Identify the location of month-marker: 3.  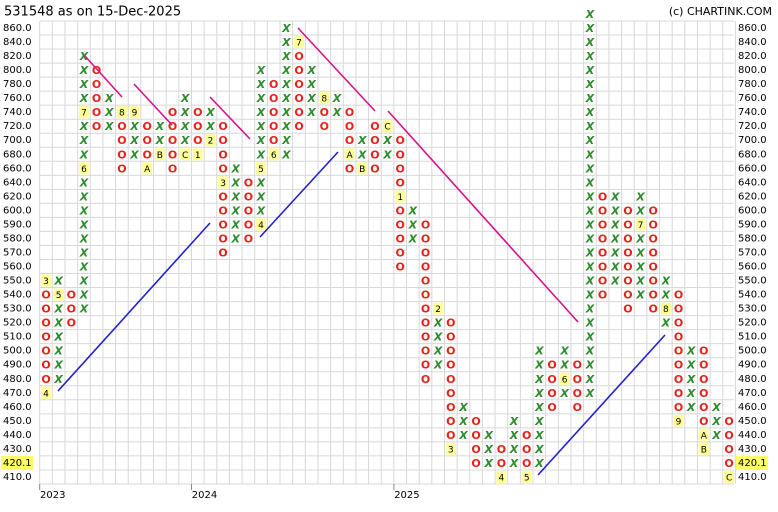
(46, 282).